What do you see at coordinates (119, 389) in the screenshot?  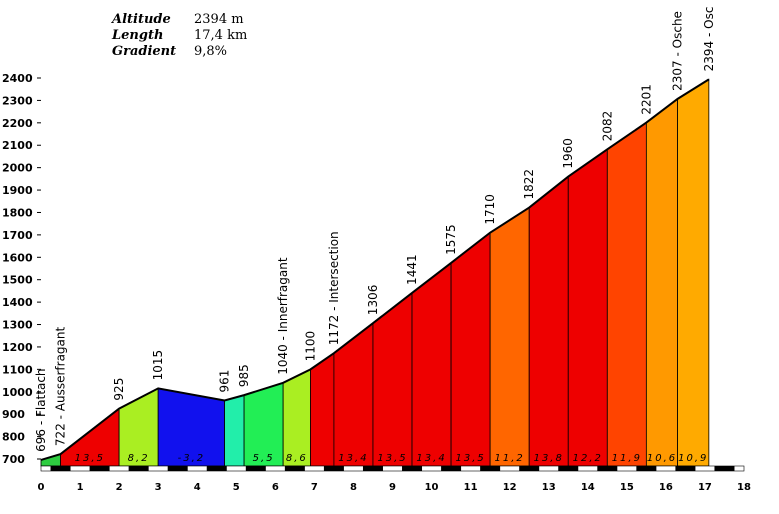 I see `point-label: 925` at bounding box center [119, 389].